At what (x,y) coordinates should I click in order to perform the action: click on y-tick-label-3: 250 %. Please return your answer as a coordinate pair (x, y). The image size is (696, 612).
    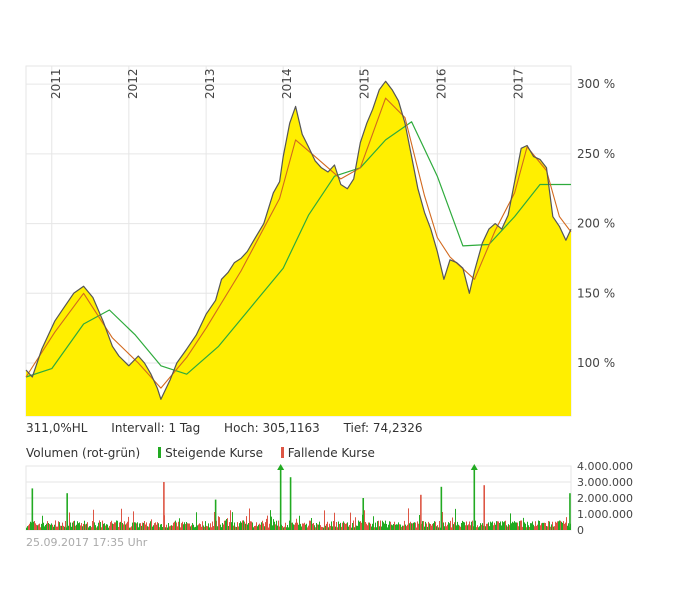
    Looking at the image, I should click on (596, 154).